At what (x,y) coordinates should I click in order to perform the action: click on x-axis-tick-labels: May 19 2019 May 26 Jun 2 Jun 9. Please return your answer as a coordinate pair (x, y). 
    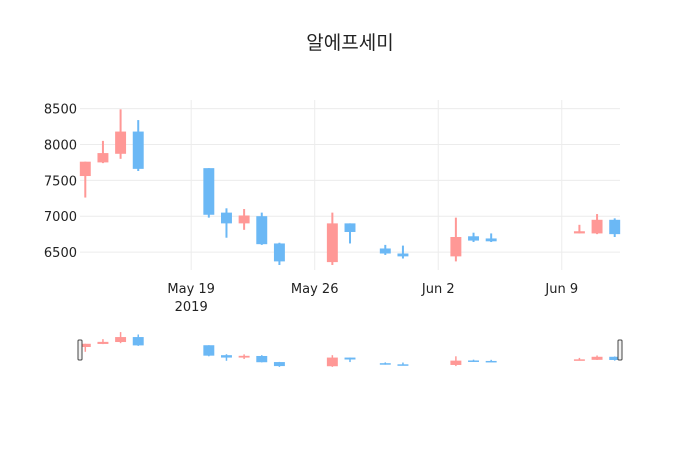
    Looking at the image, I should click on (372, 298).